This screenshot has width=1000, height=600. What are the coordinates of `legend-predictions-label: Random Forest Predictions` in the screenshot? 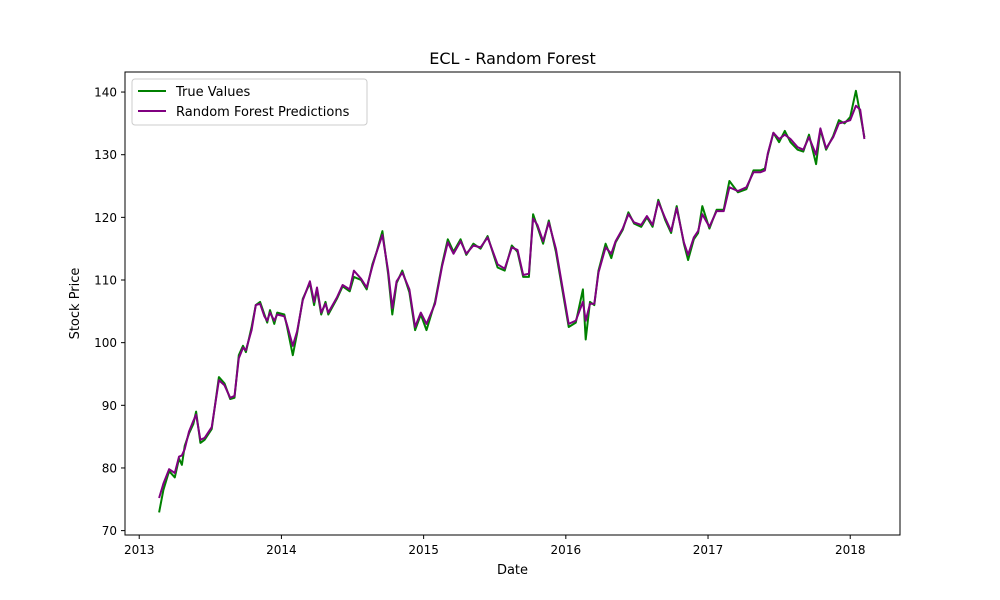 It's located at (263, 112).